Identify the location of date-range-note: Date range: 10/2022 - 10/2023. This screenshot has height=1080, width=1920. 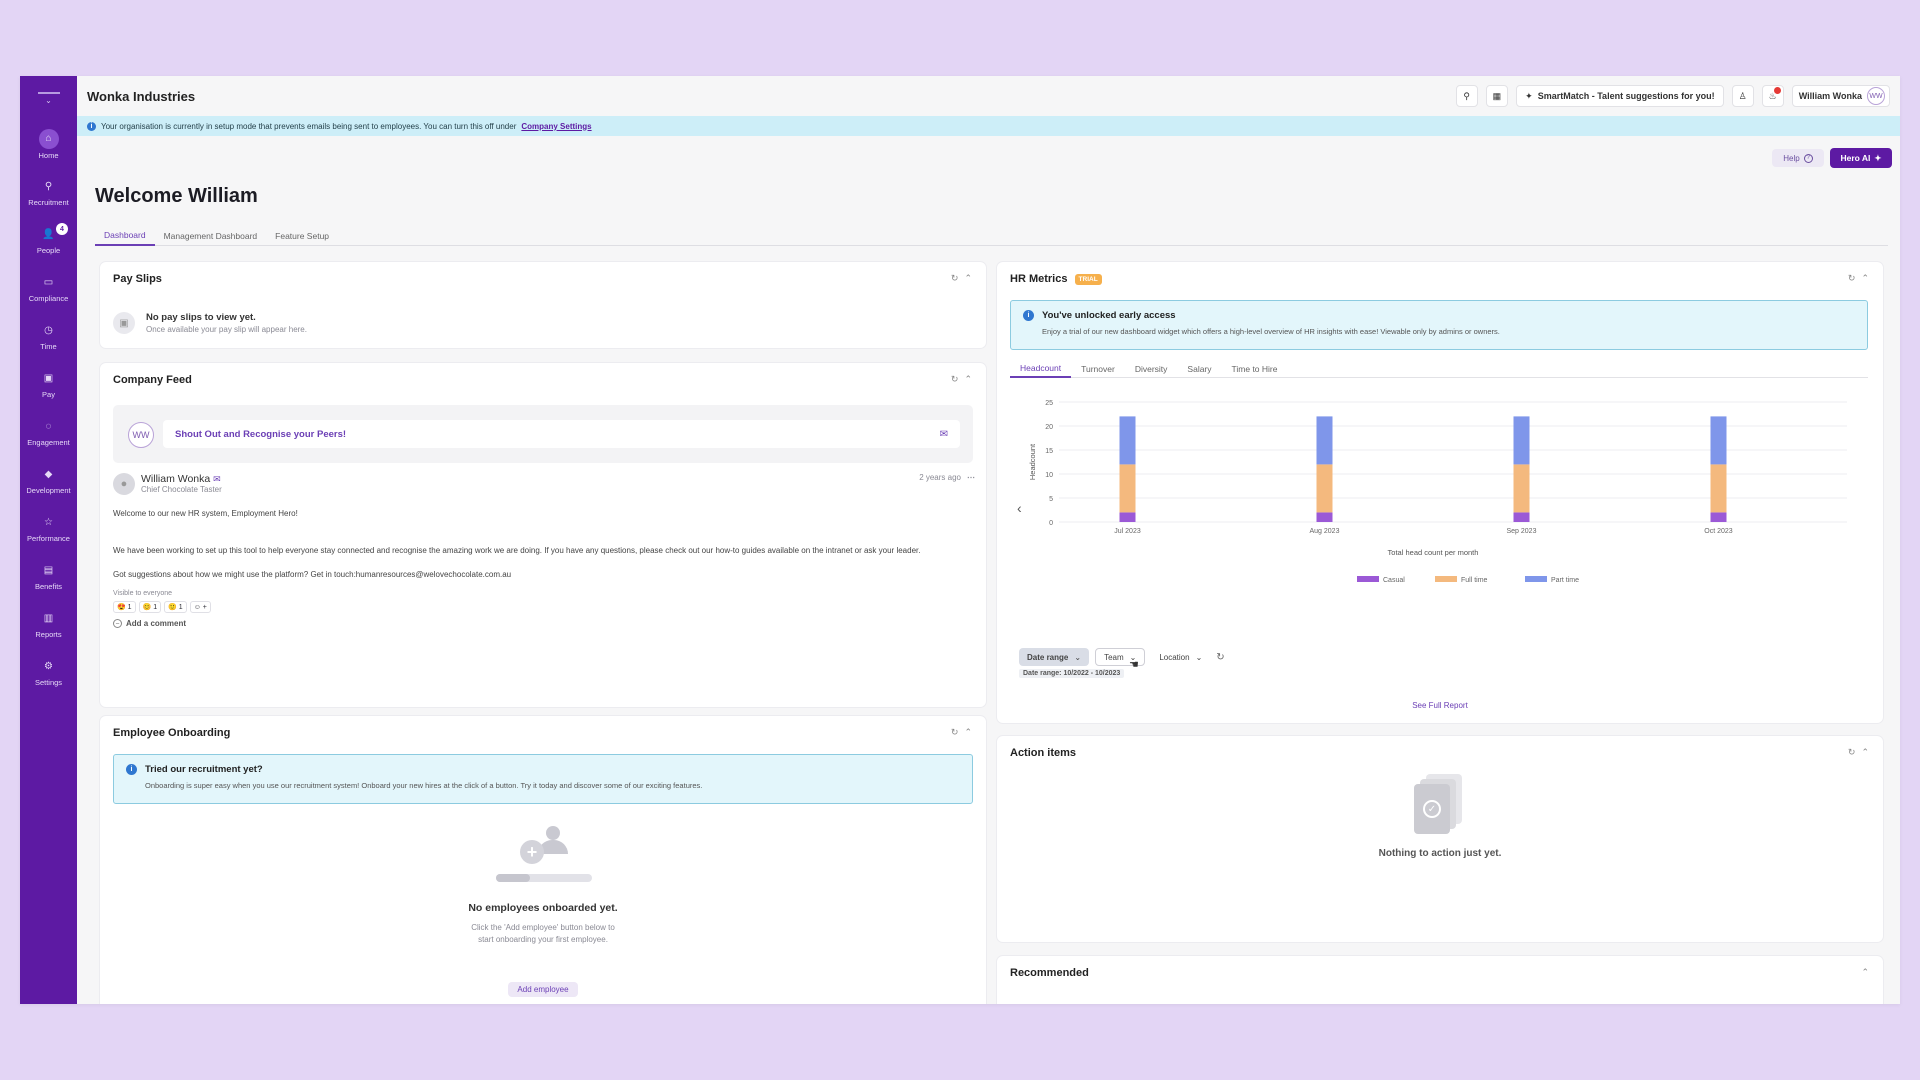
(1072, 673).